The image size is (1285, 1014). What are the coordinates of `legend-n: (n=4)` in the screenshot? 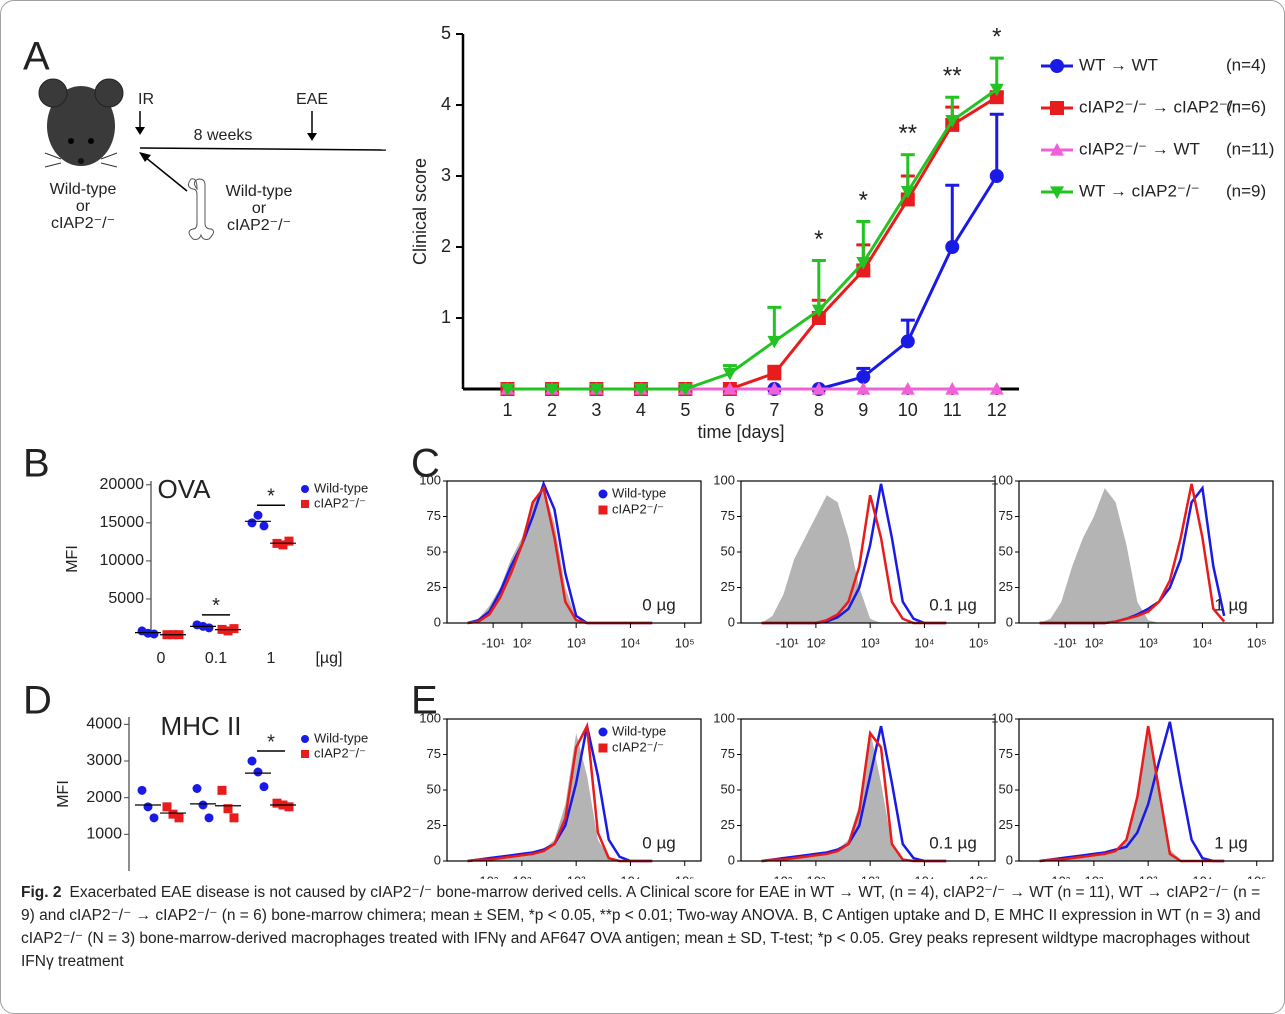 It's located at (1246, 64).